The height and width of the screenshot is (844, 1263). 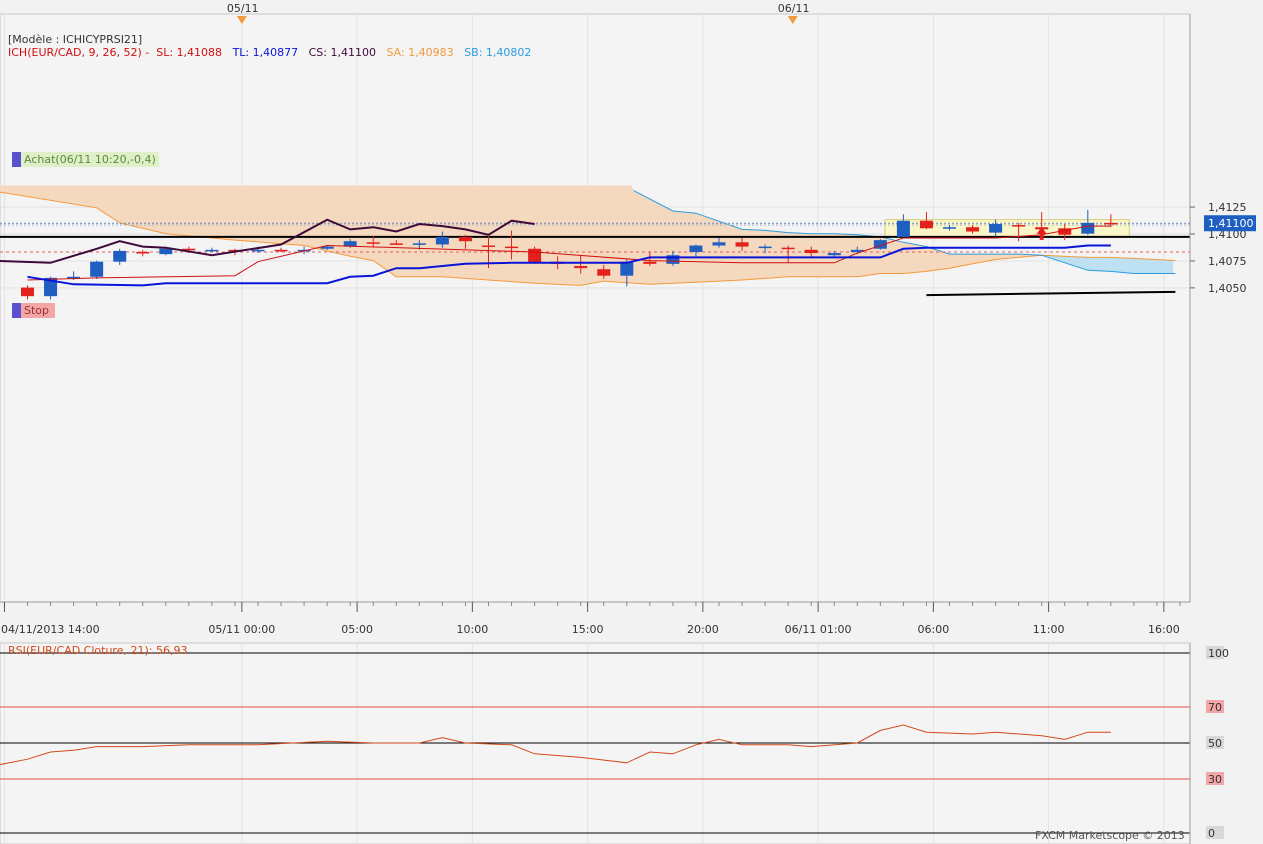 What do you see at coordinates (85, 159) in the screenshot?
I see `buy-order-tag: Achat(06/11 10:20,-0,4)` at bounding box center [85, 159].